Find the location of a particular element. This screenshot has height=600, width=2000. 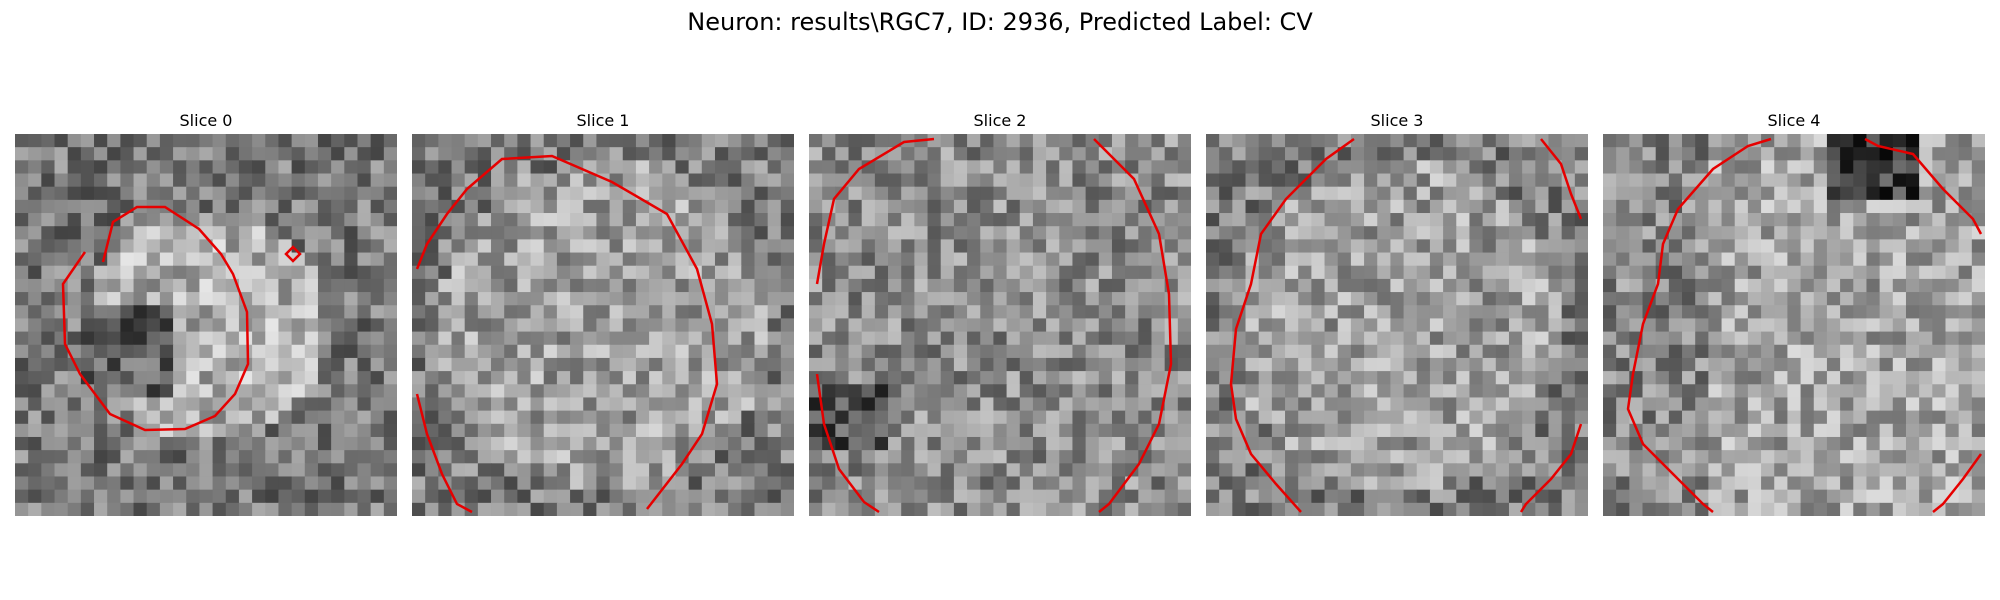

slice-title: Slice 0 is located at coordinates (206, 120).